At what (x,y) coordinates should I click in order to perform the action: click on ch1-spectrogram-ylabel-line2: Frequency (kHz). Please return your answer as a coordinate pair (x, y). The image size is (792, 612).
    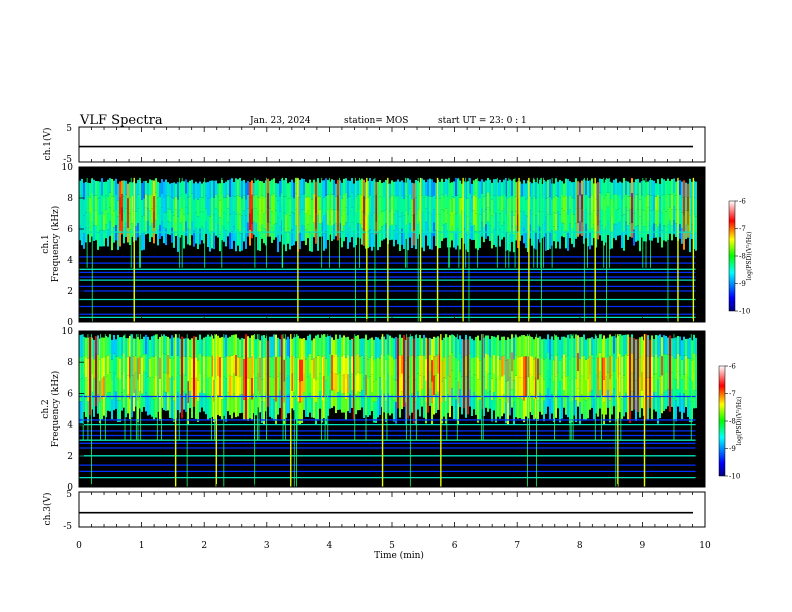
    Looking at the image, I should click on (55, 244).